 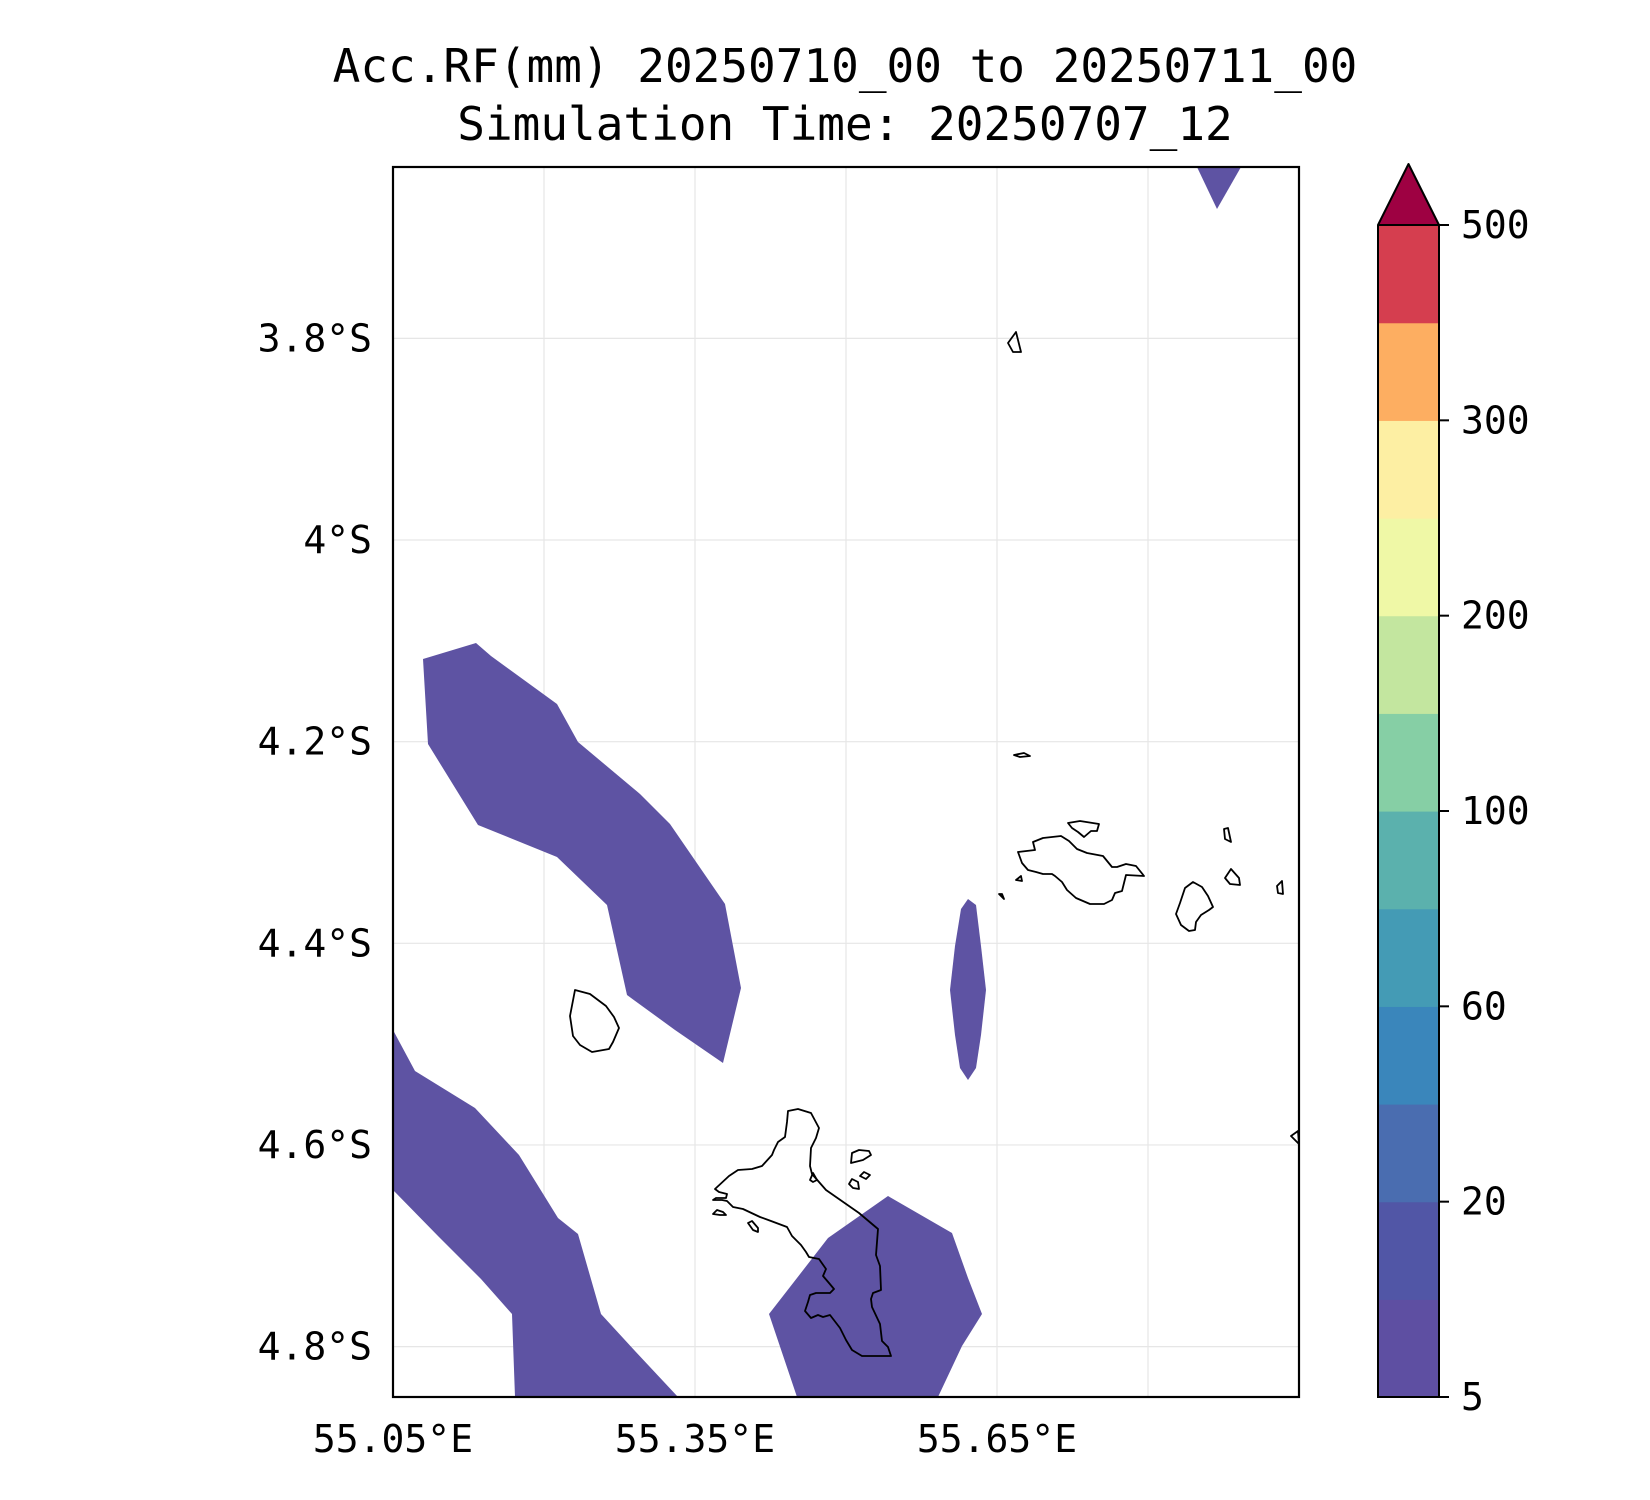 I want to click on coastline-la-digue-island, so click(x=1194, y=906).